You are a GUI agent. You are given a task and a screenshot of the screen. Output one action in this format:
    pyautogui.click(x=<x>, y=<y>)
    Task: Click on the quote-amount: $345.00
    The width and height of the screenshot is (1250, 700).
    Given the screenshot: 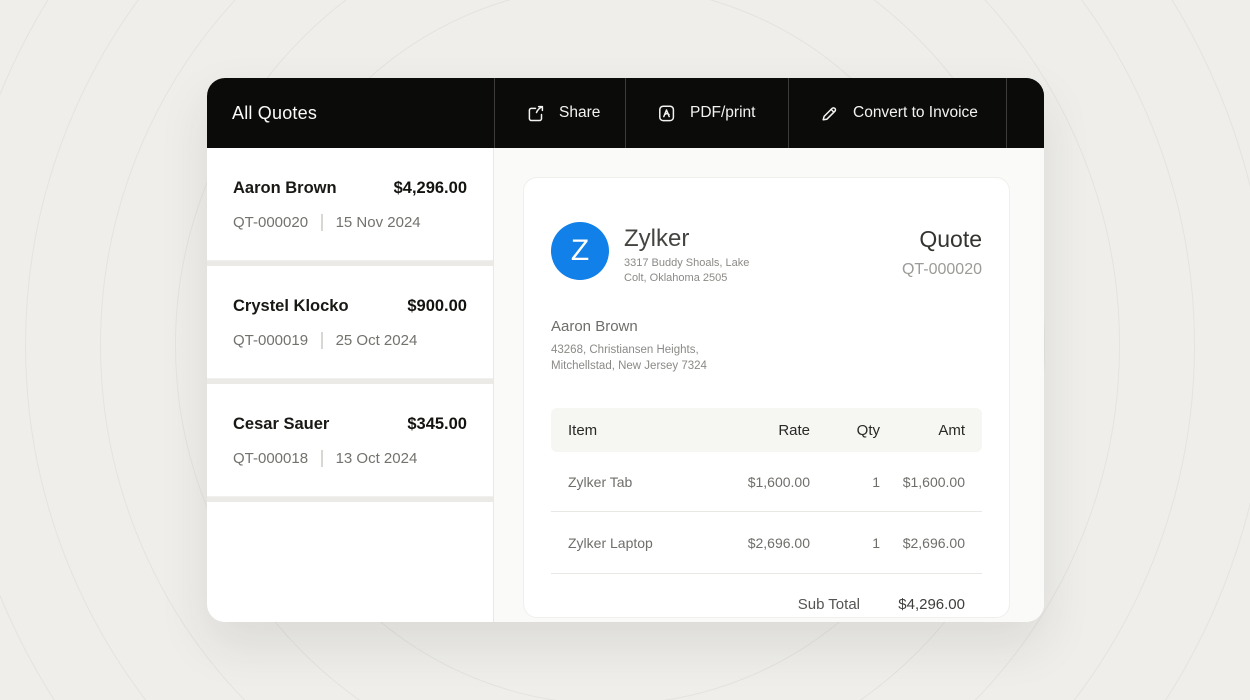 What is the action you would take?
    pyautogui.click(x=437, y=424)
    